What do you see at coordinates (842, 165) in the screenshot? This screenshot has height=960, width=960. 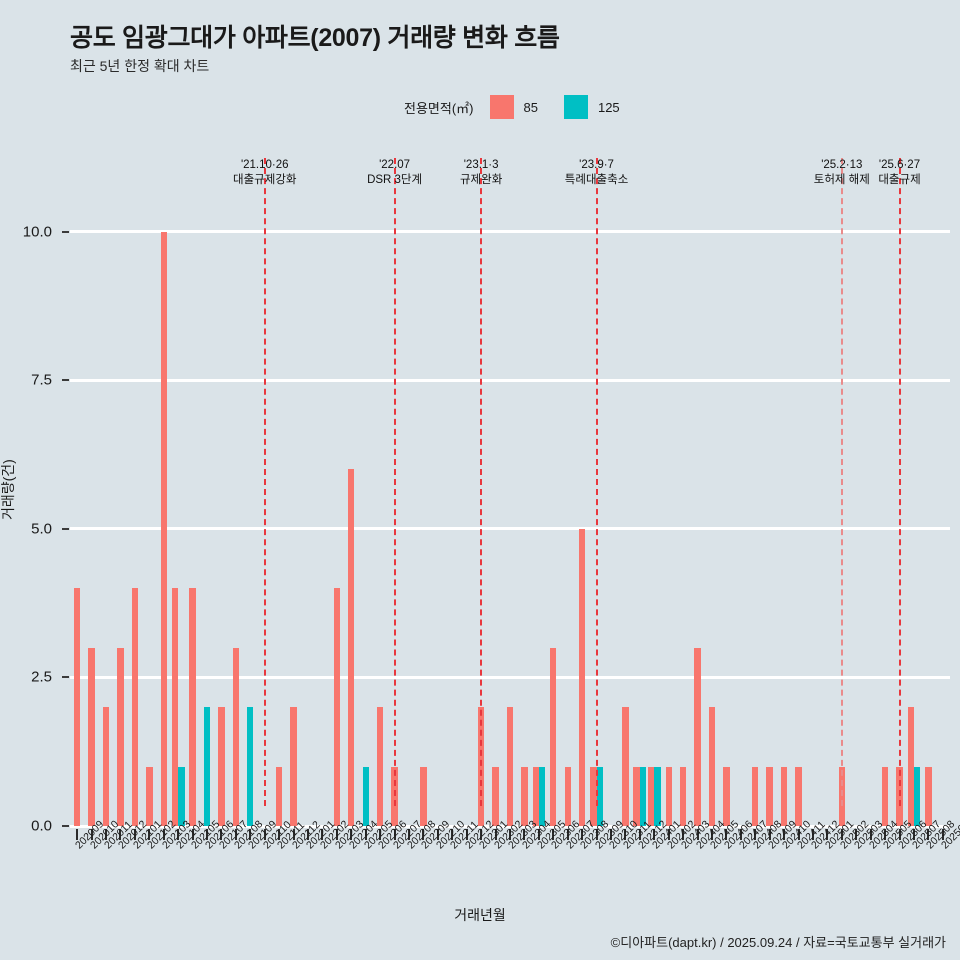 I see `event-date-label: '25.2·13` at bounding box center [842, 165].